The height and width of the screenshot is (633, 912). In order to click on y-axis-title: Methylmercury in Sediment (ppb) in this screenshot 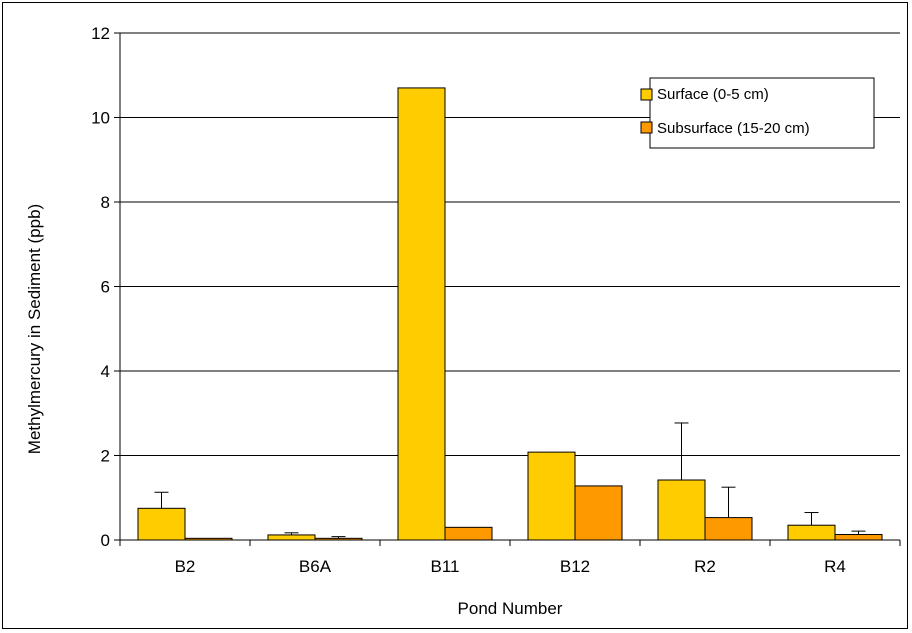, I will do `click(34, 329)`.